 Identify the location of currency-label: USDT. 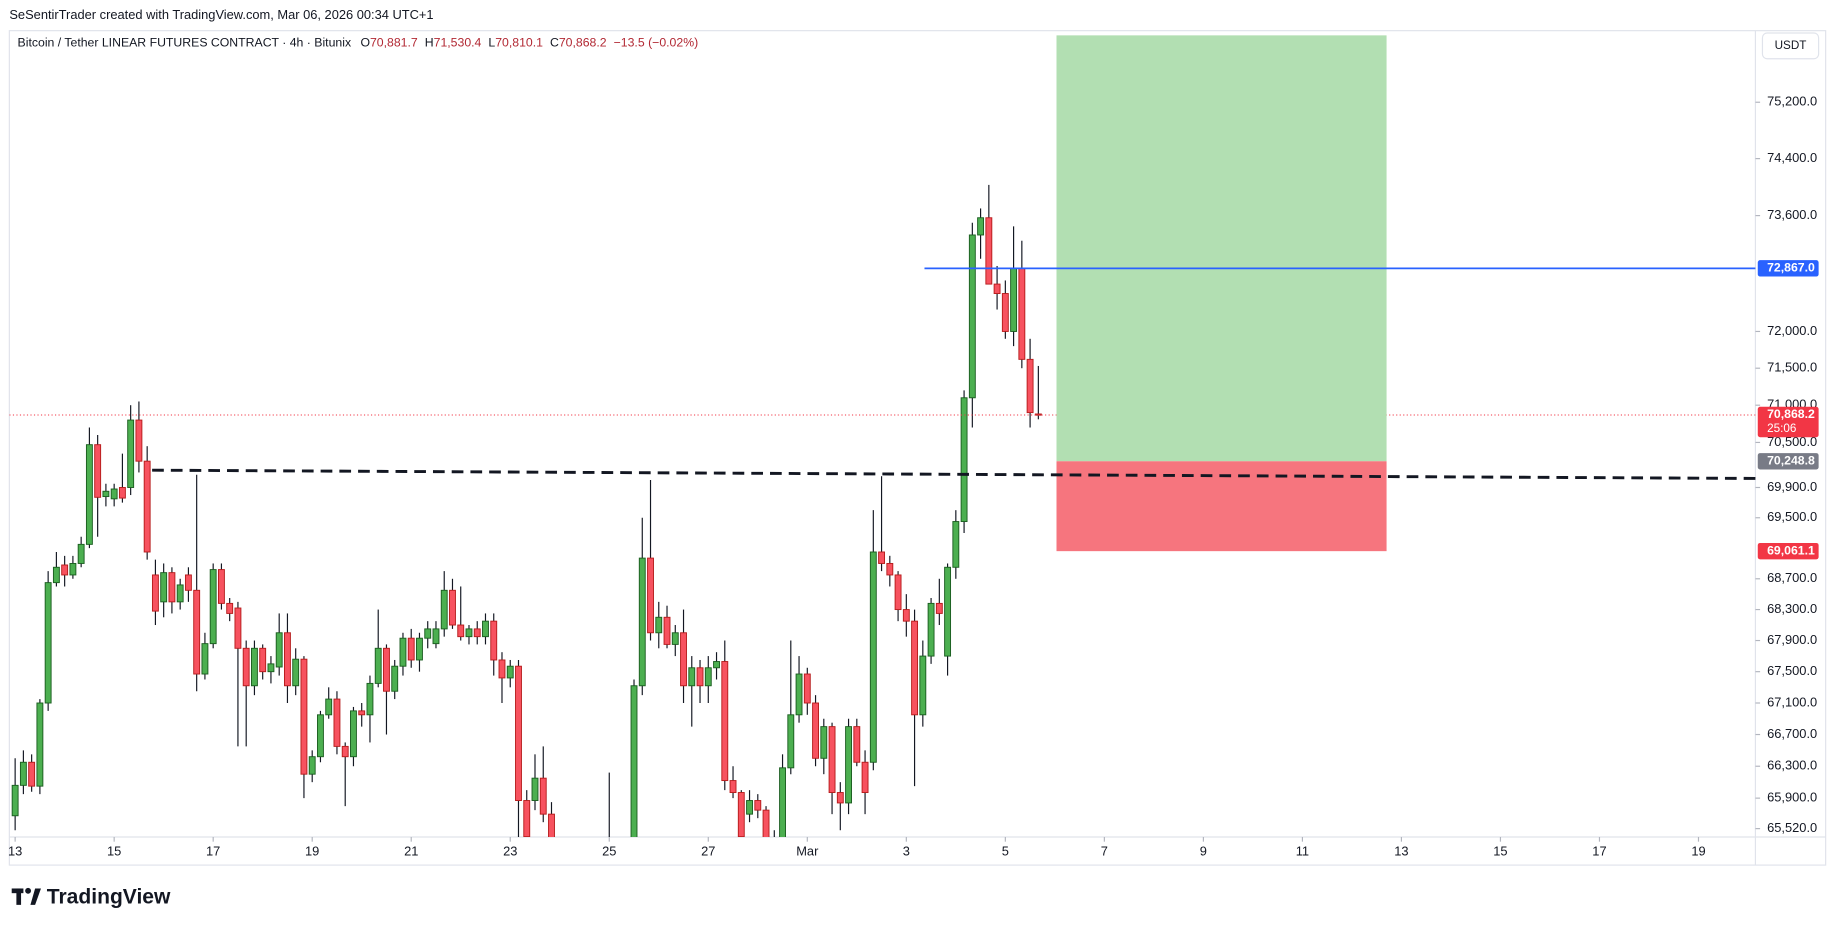
(1791, 45).